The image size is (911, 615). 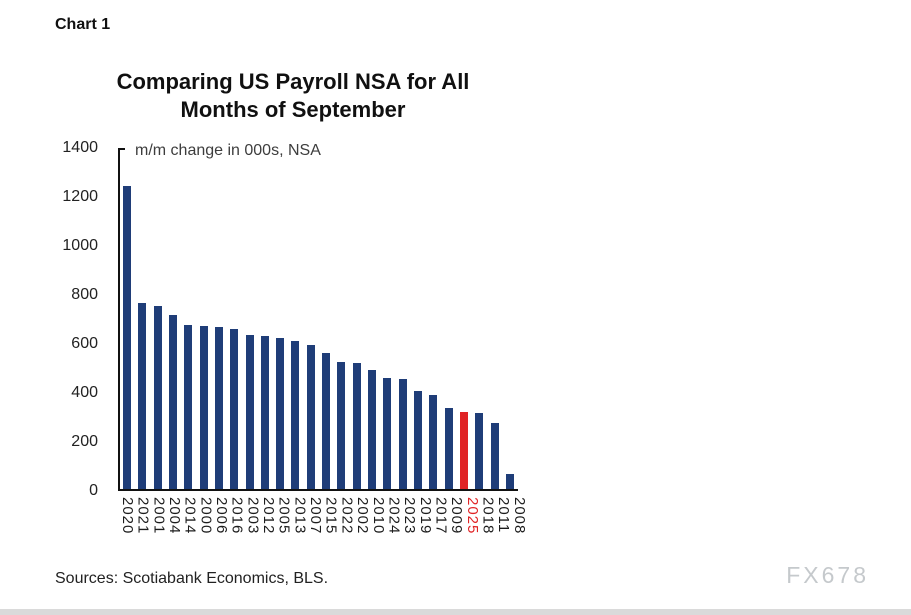 I want to click on x-tick-cell: 2021, so click(x=143, y=524).